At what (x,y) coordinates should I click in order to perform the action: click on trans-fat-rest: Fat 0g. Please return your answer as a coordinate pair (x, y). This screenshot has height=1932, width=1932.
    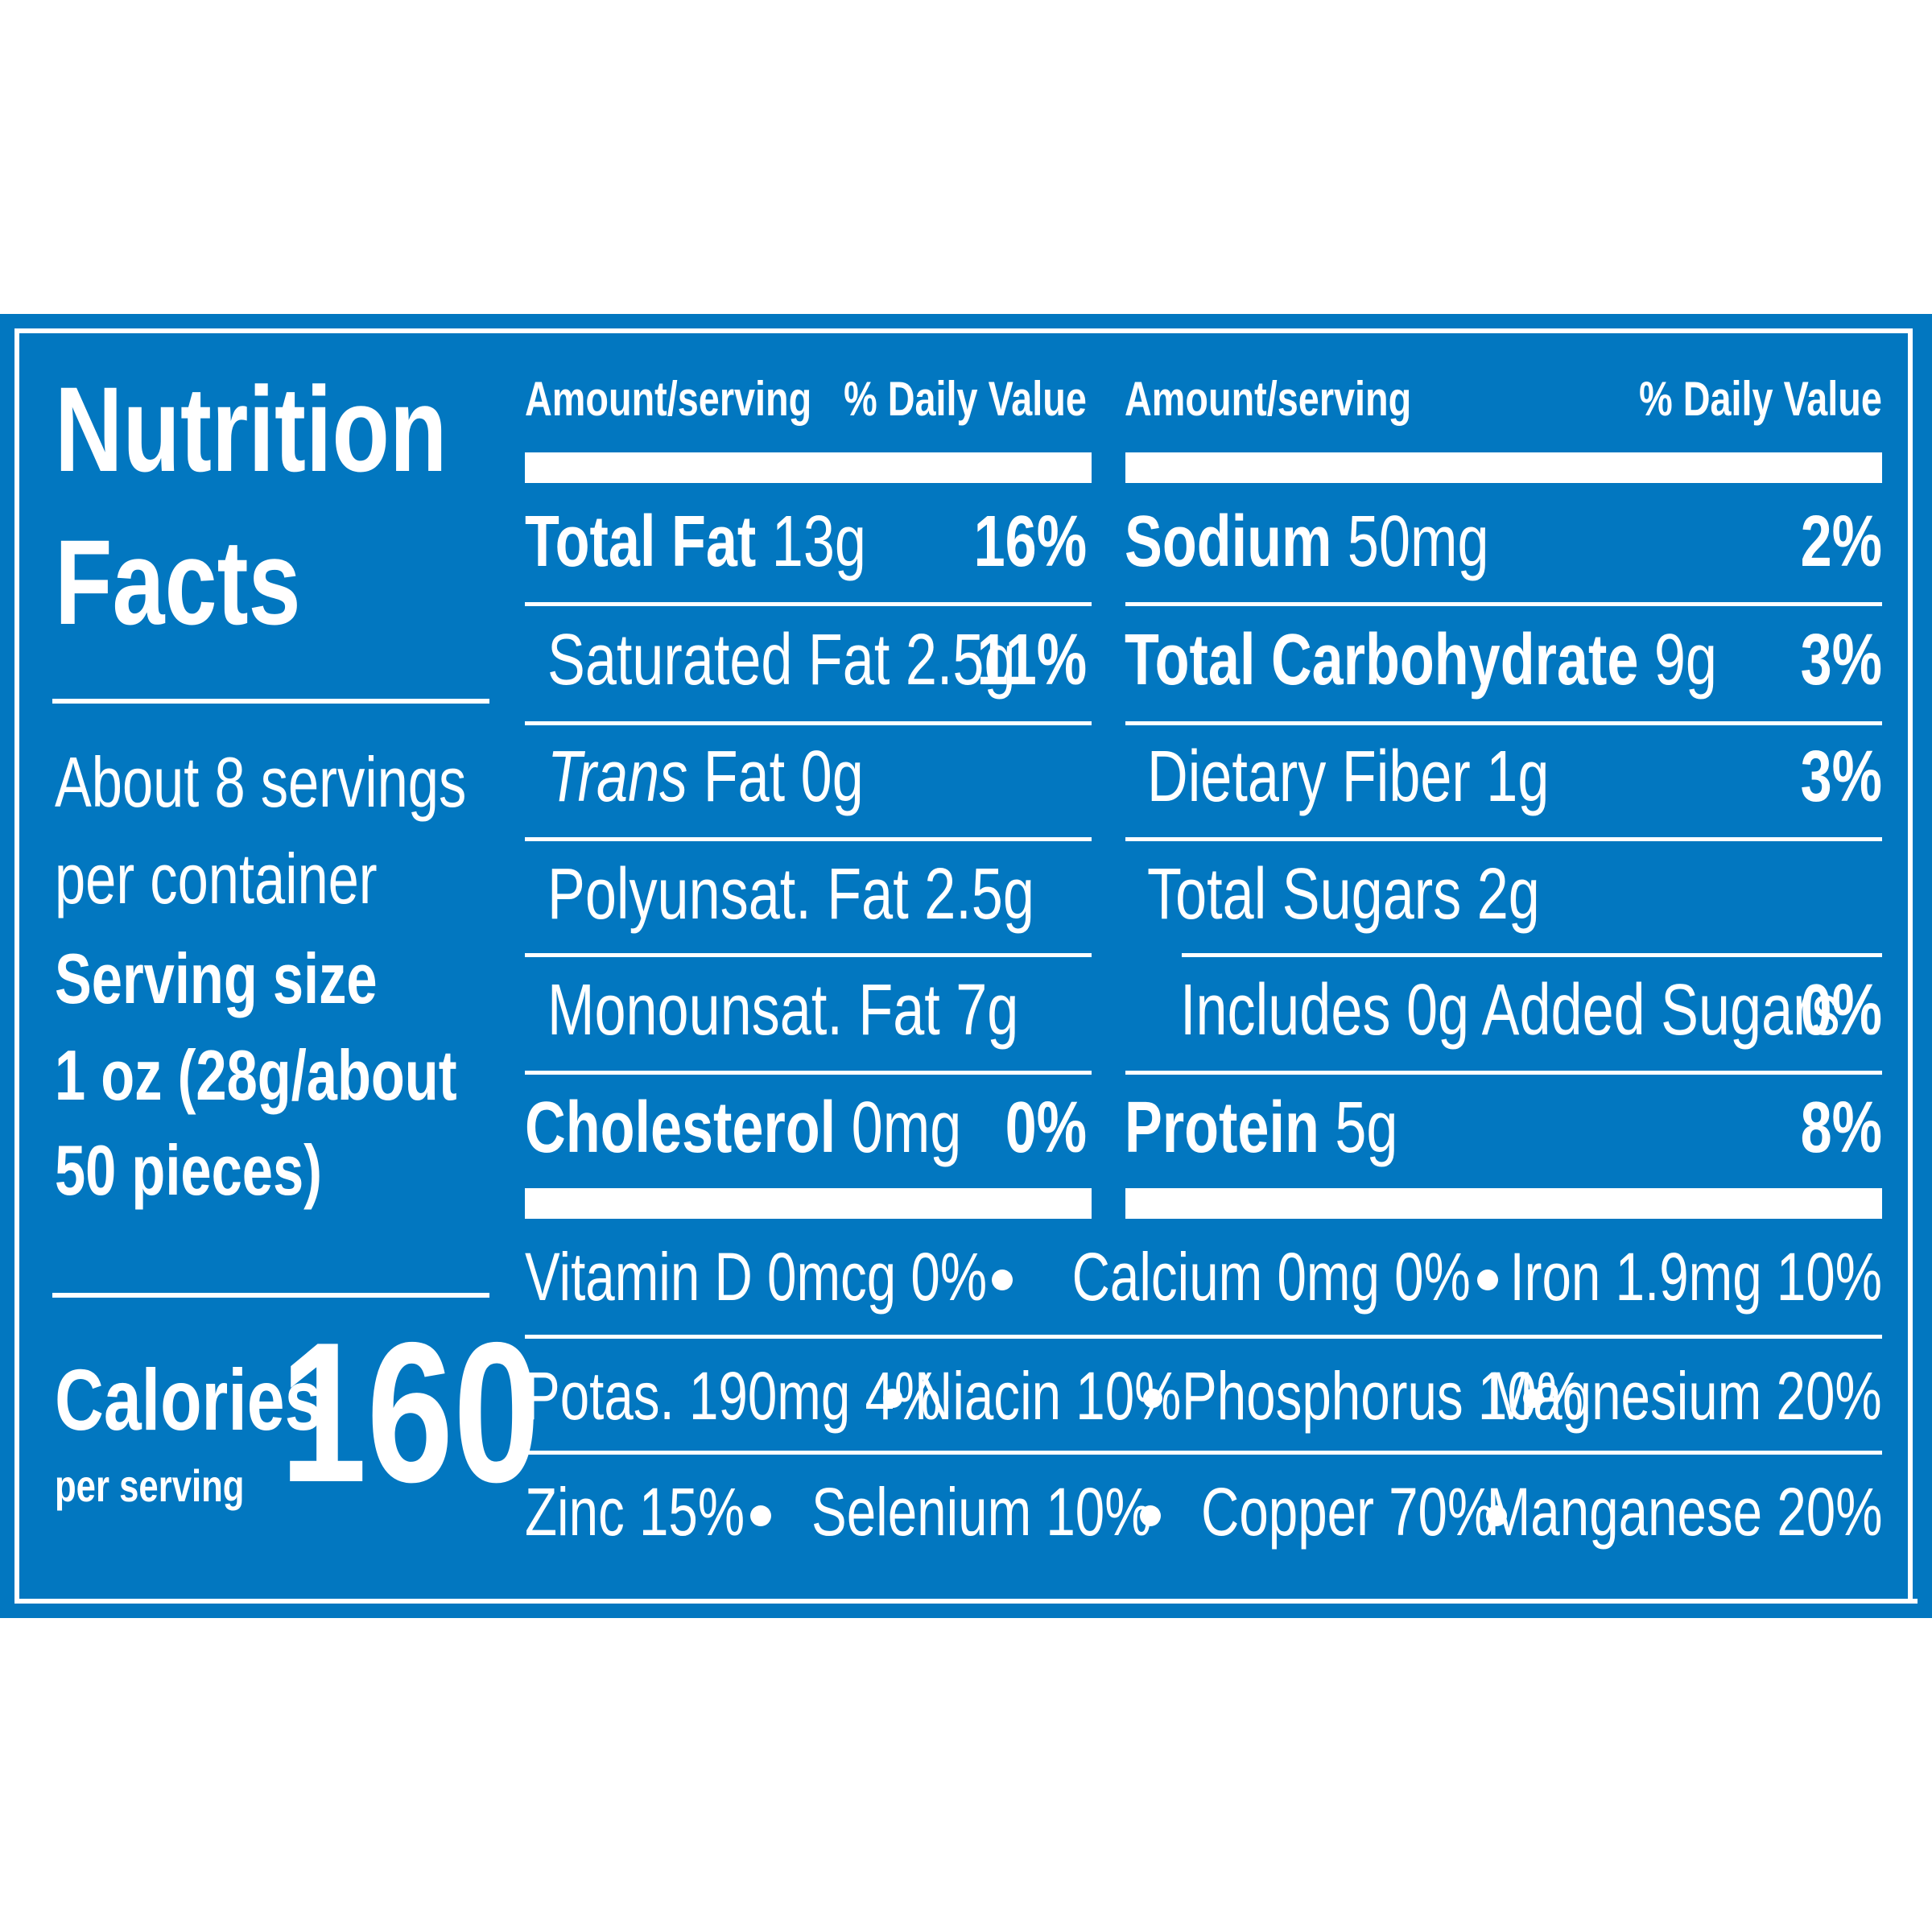
    Looking at the image, I should click on (783, 777).